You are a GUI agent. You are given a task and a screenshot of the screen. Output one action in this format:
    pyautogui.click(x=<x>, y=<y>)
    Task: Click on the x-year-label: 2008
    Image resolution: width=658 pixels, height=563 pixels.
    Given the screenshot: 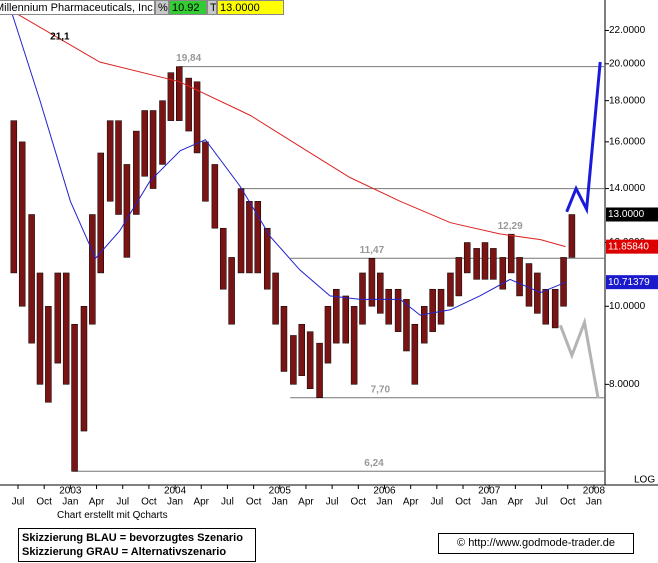 What is the action you would take?
    pyautogui.click(x=594, y=491)
    